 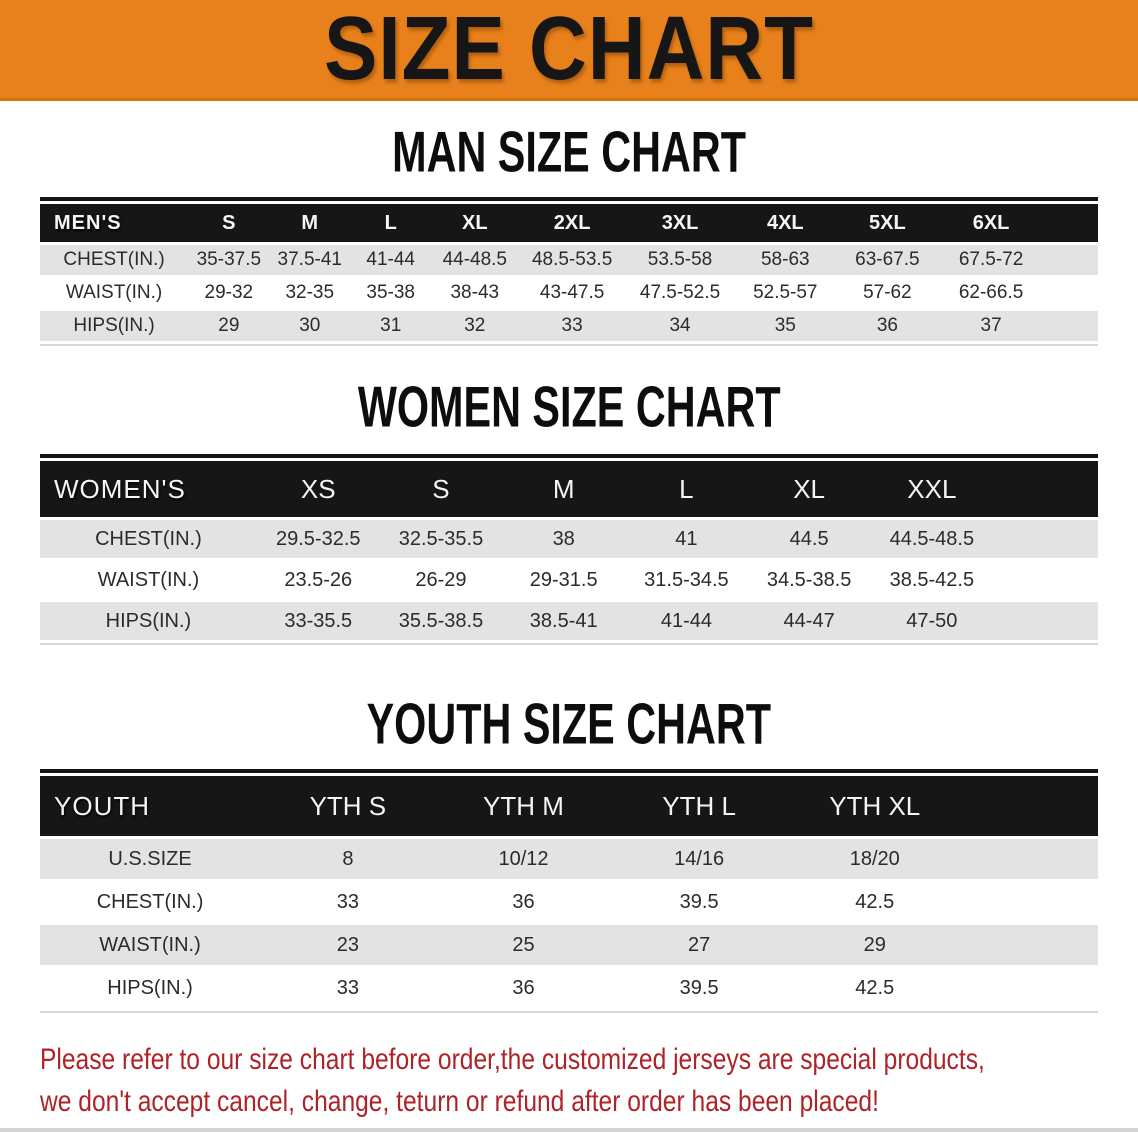 I want to click on size-value-cell: 57-62, so click(x=887, y=293).